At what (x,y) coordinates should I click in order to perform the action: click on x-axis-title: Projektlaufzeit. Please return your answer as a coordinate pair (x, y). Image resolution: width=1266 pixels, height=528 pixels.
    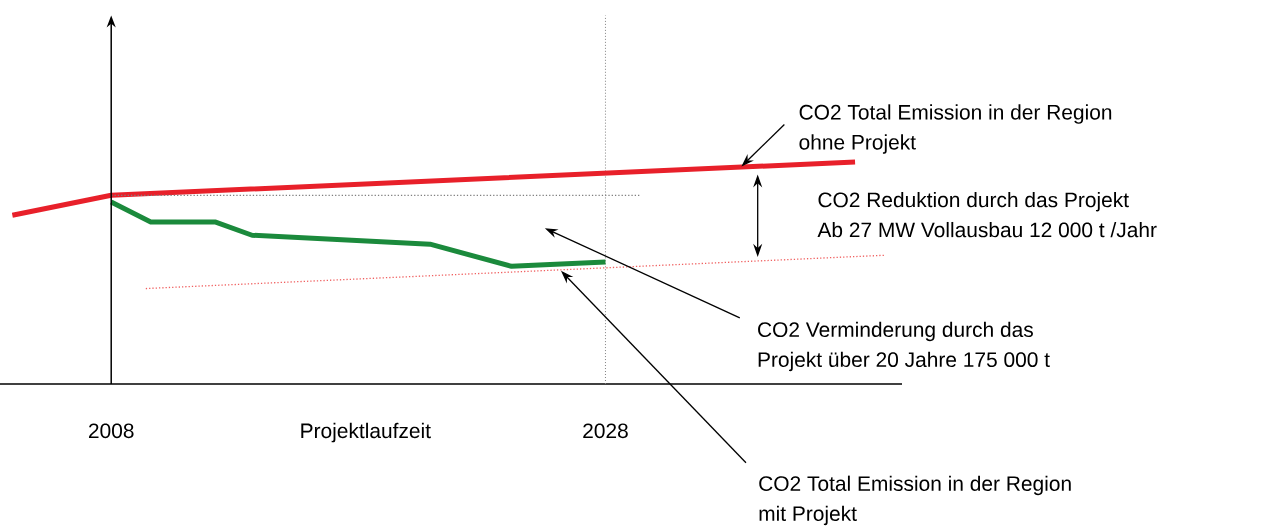
    Looking at the image, I should click on (366, 432).